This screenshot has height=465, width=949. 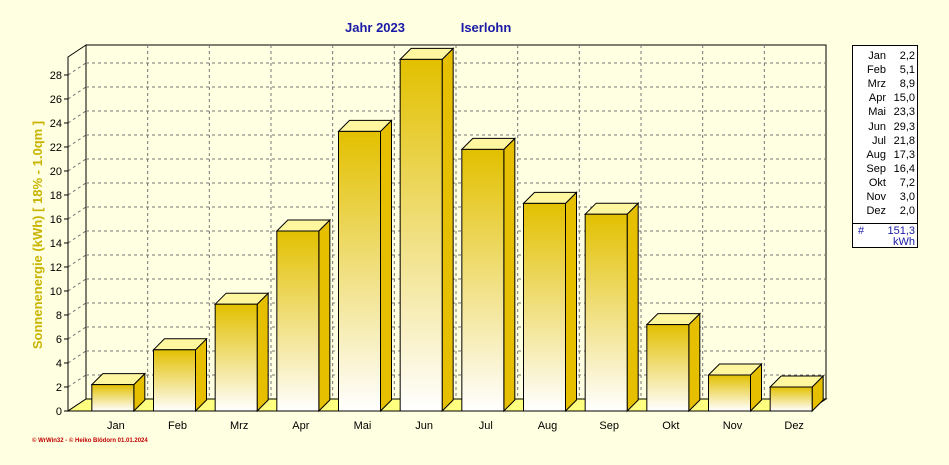 What do you see at coordinates (885, 223) in the screenshot?
I see `legend-divider` at bounding box center [885, 223].